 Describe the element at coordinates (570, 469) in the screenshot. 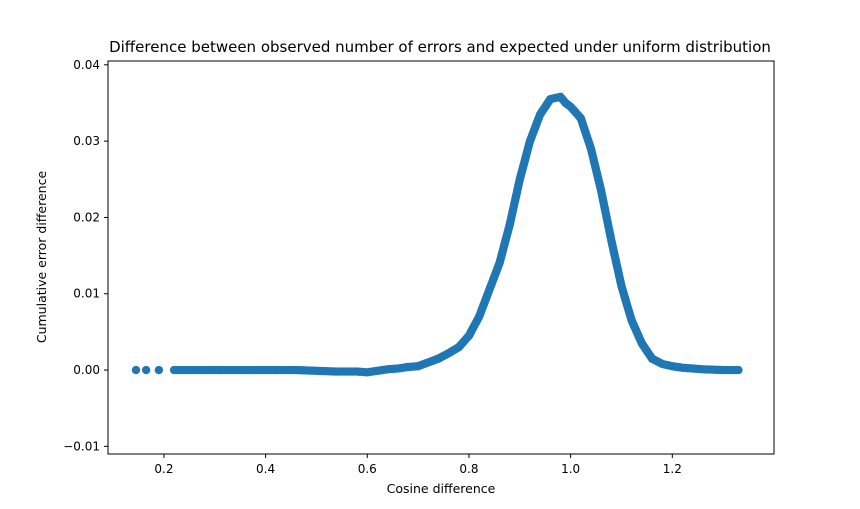

I see `x-tick-label: 1.0` at that location.